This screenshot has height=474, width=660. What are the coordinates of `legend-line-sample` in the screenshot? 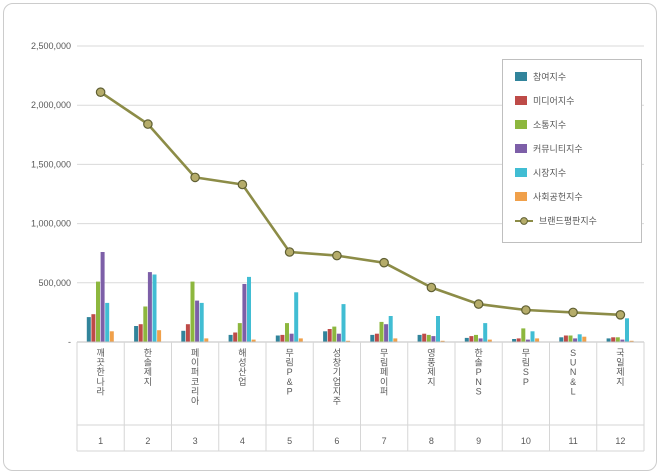 It's located at (524, 220).